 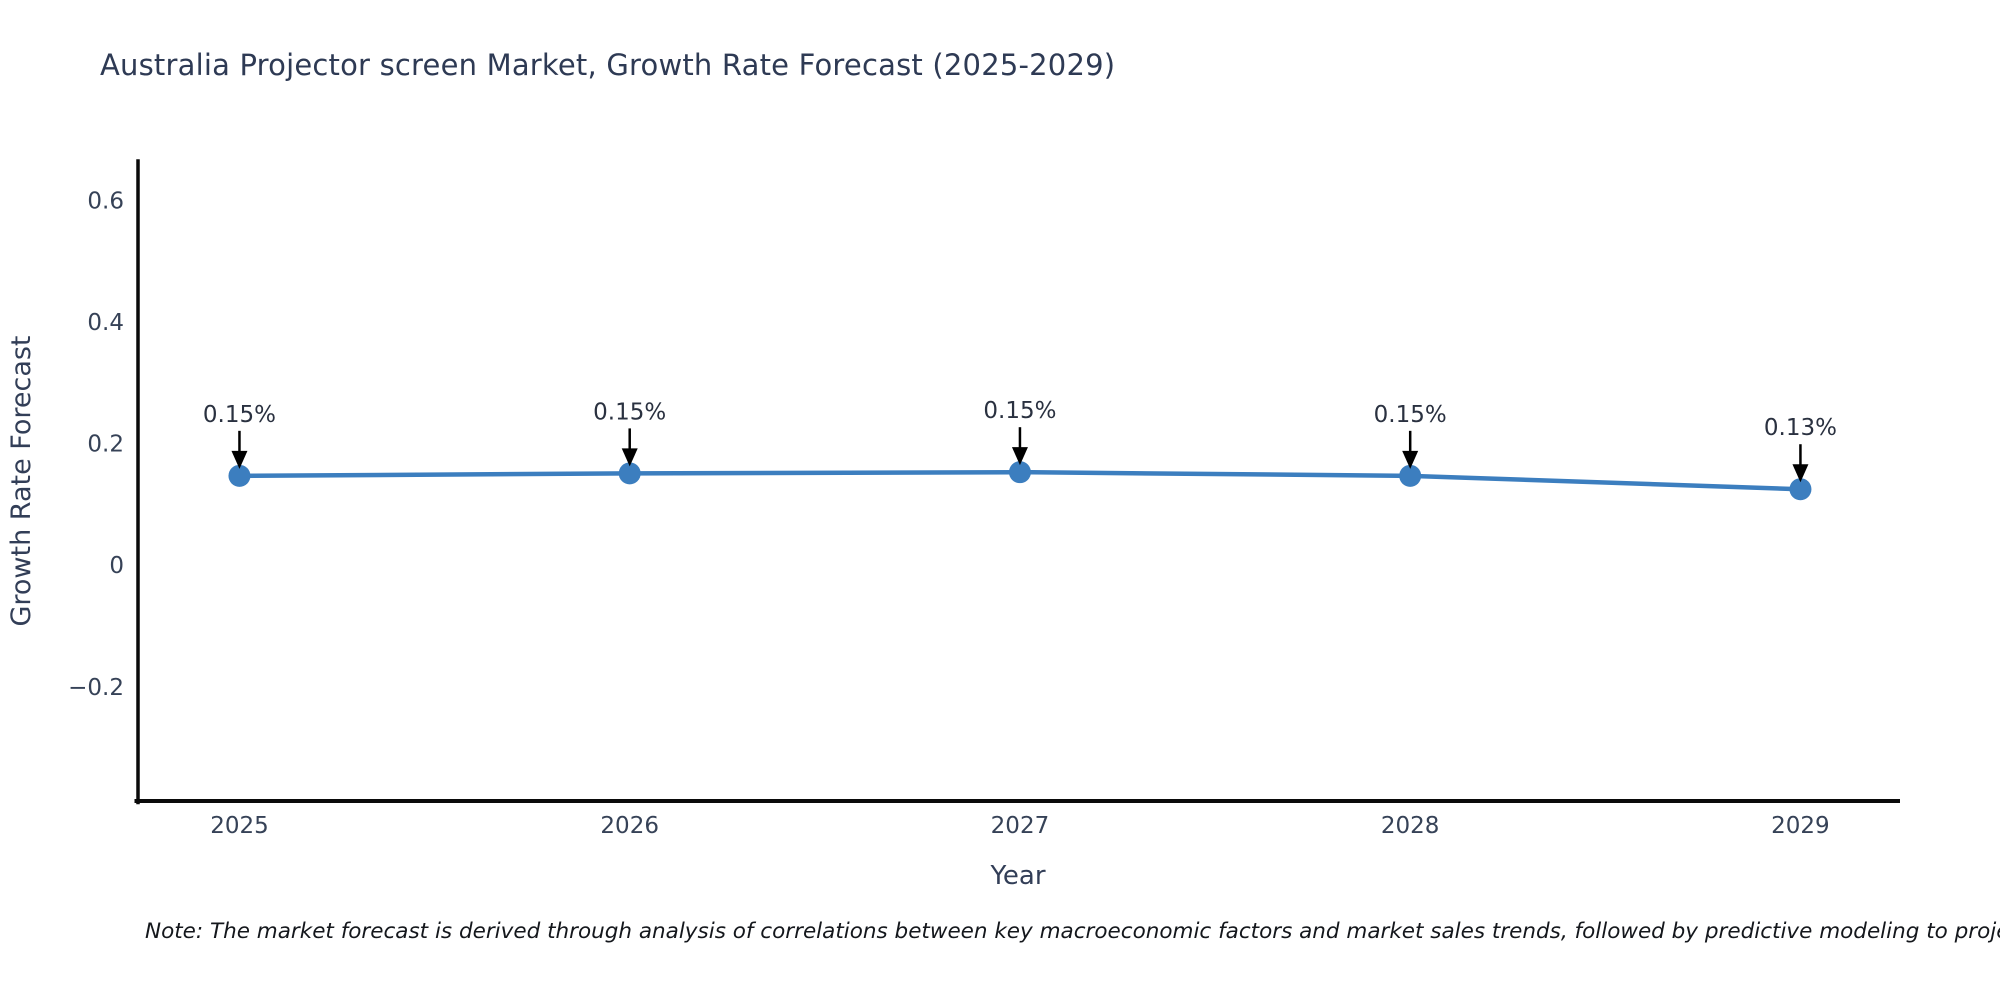 I want to click on y-tick-label: 0.2, so click(x=105, y=445).